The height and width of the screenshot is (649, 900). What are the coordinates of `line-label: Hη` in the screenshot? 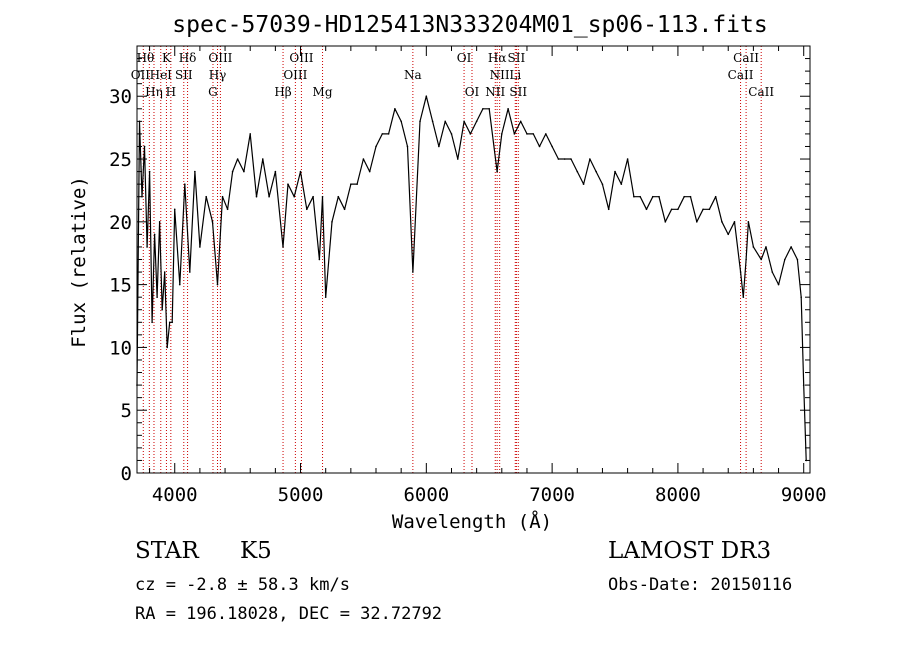 It's located at (154, 92).